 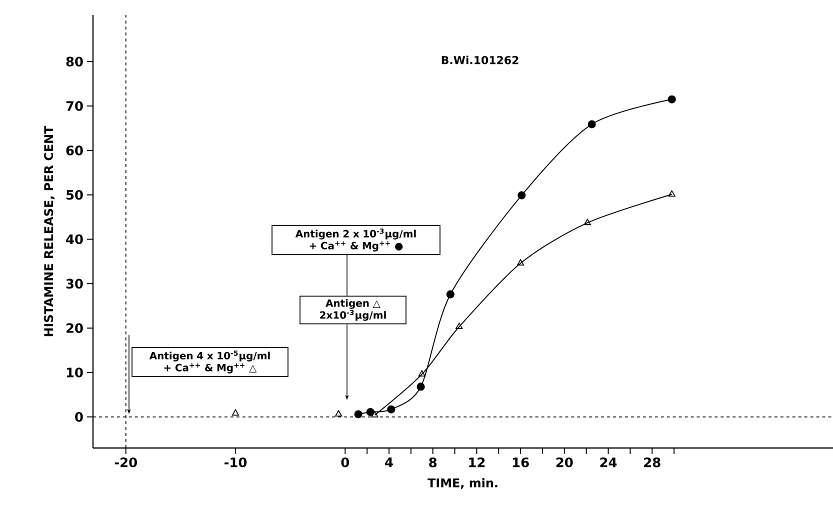 I want to click on y-tick-label: 60, so click(x=74, y=151).